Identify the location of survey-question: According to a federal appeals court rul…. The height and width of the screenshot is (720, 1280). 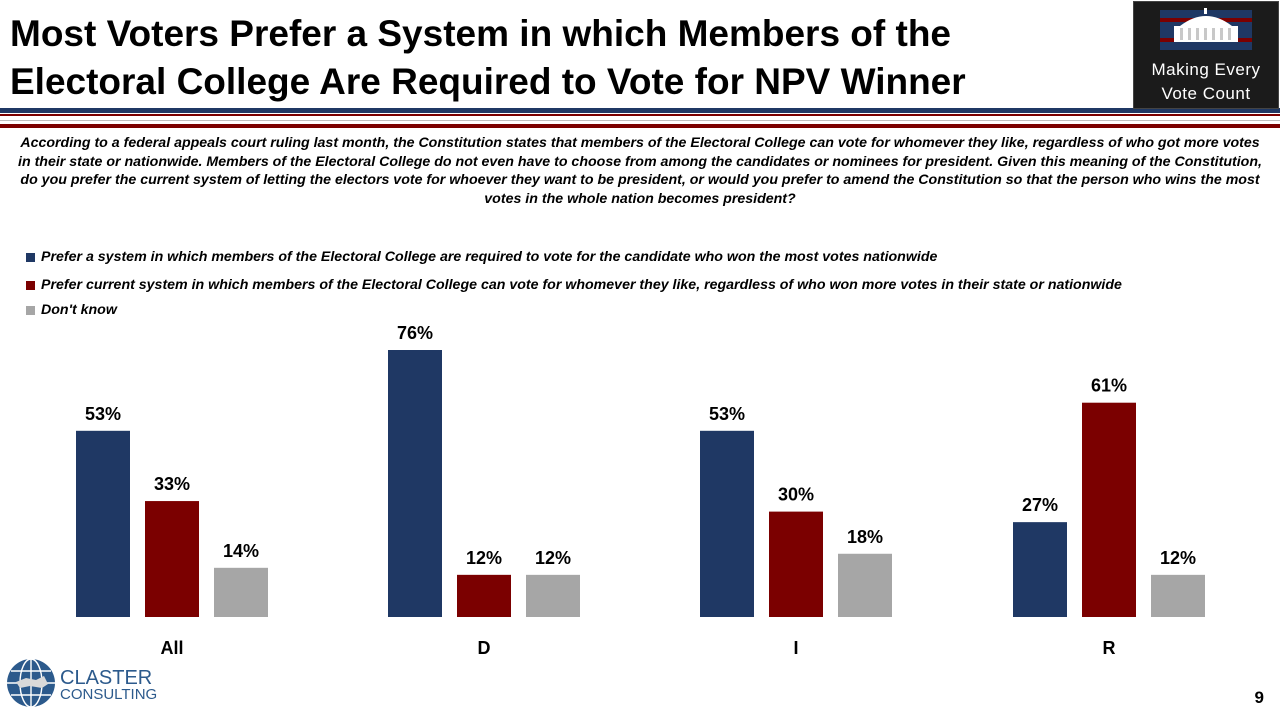
(640, 171).